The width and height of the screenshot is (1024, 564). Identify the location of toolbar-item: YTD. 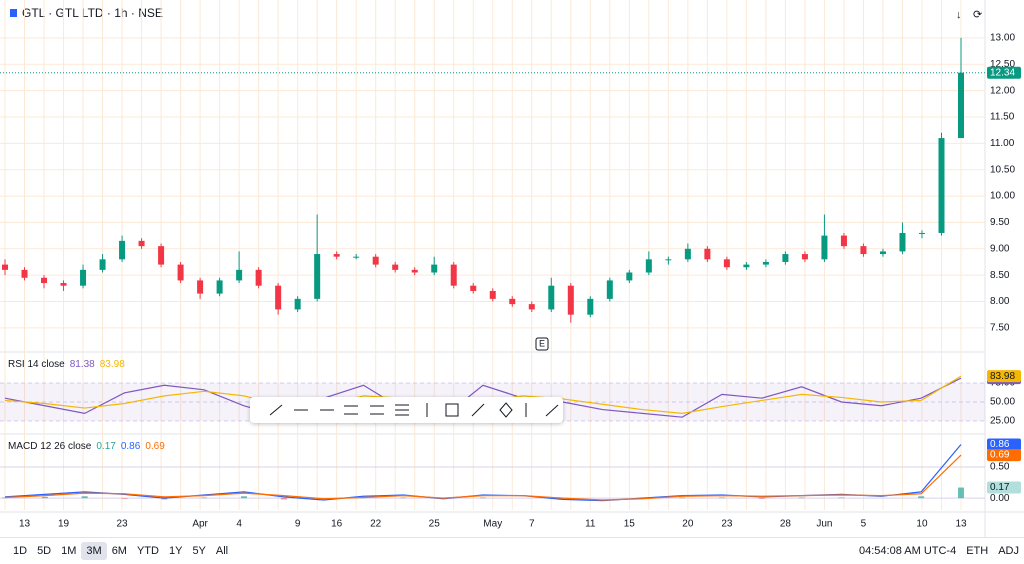
(147, 551).